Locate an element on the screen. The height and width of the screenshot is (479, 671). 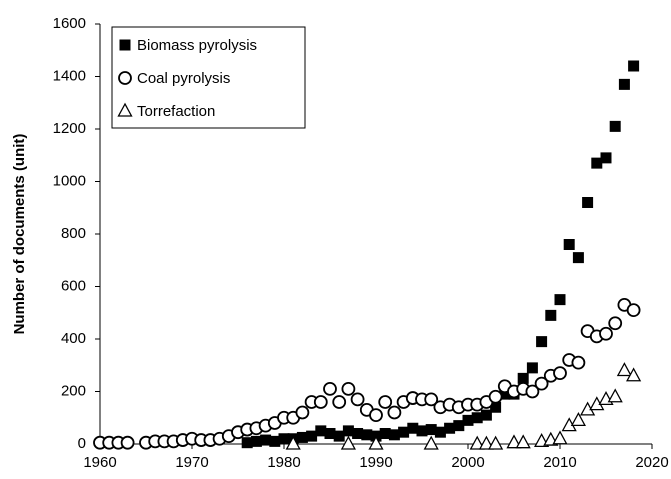
y-axis-label: Number of documents (unit) is located at coordinates (19, 234).